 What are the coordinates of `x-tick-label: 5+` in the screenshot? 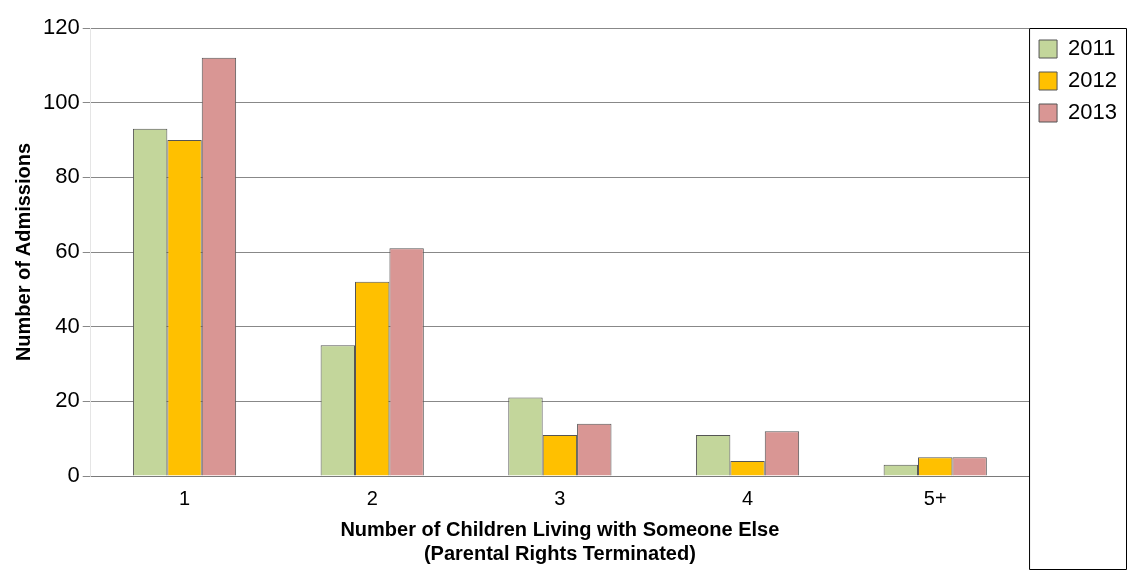 It's located at (935, 497).